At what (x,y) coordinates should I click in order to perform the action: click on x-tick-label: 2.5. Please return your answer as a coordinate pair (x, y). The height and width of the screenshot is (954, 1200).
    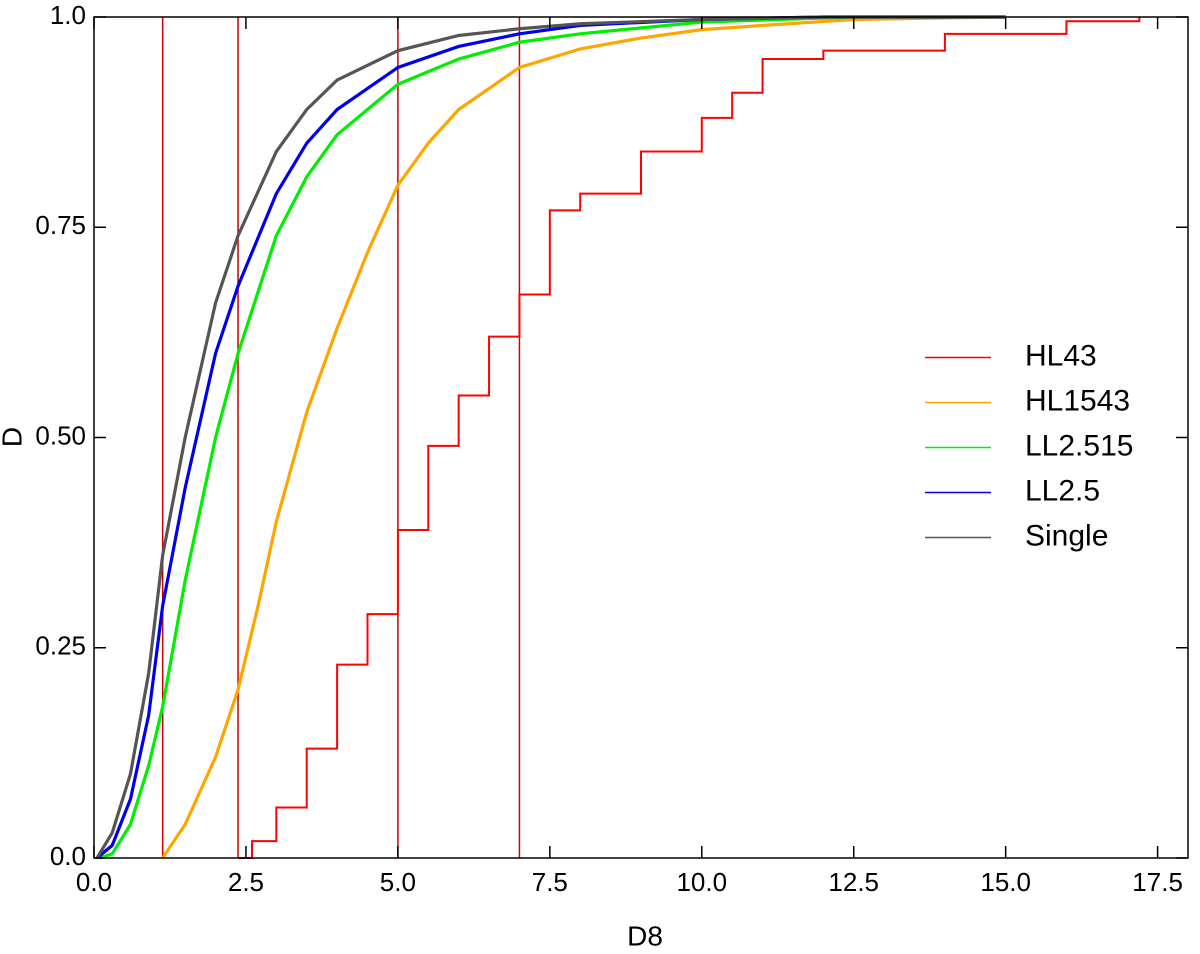
    Looking at the image, I should click on (246, 882).